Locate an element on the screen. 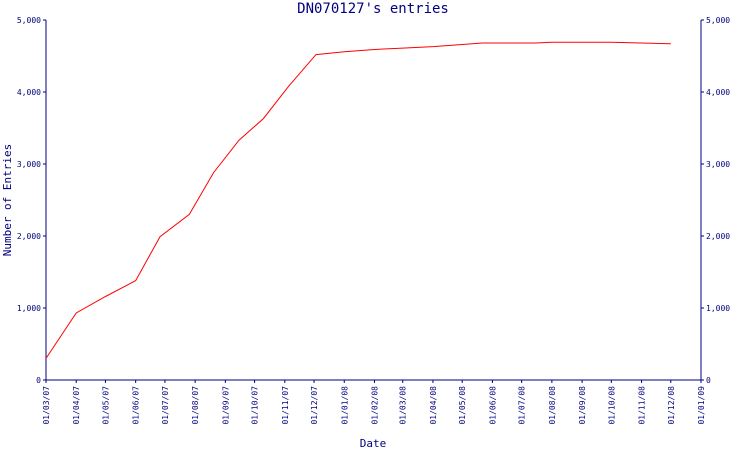 The width and height of the screenshot is (750, 450). chart-title: DN070127's entries is located at coordinates (373, 9).